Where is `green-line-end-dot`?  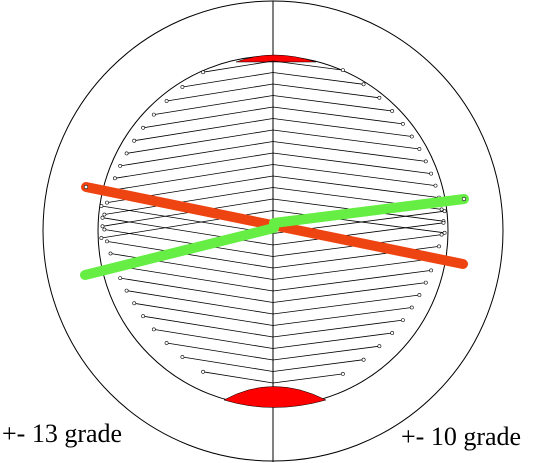
green-line-end-dot is located at coordinates (464, 199).